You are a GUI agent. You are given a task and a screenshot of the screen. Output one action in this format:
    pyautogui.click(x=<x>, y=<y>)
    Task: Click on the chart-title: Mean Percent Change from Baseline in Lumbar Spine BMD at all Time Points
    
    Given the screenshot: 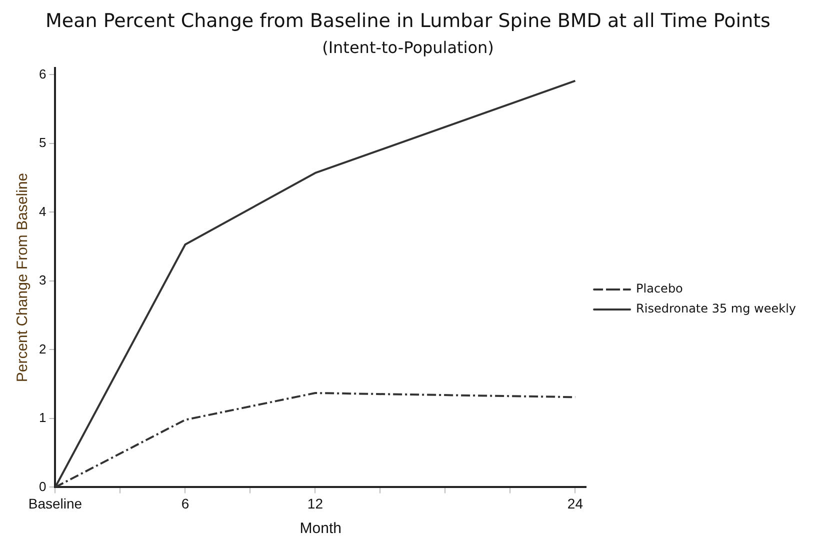 What is the action you would take?
    pyautogui.click(x=408, y=21)
    